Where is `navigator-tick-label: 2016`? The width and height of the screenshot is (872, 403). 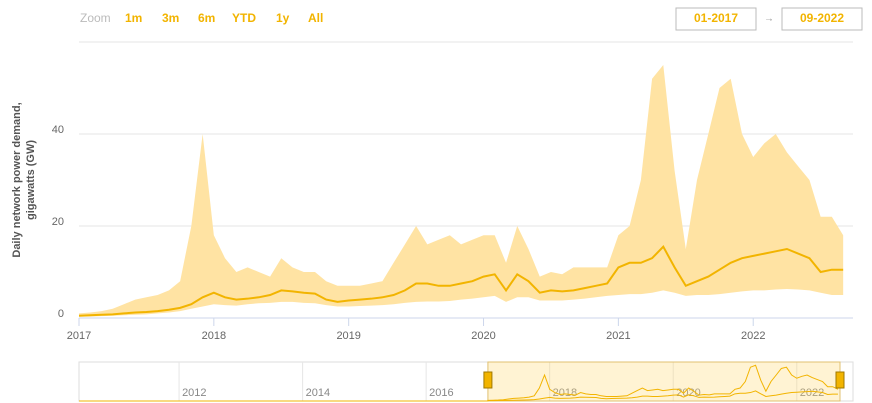 navigator-tick-label: 2016 is located at coordinates (441, 393).